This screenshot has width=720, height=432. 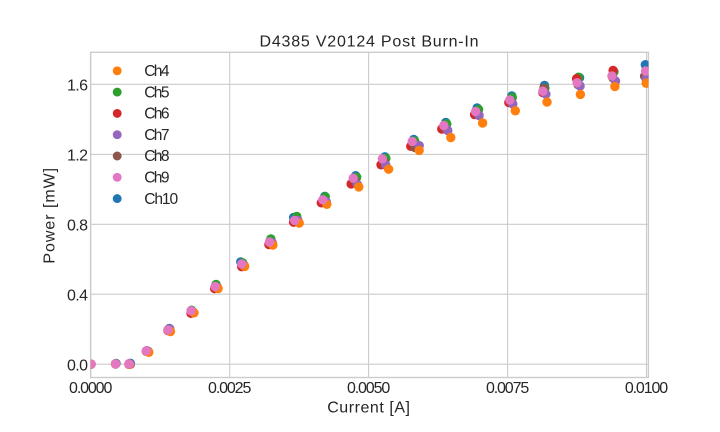 What do you see at coordinates (157, 92) in the screenshot?
I see `svg-text: Ch5` at bounding box center [157, 92].